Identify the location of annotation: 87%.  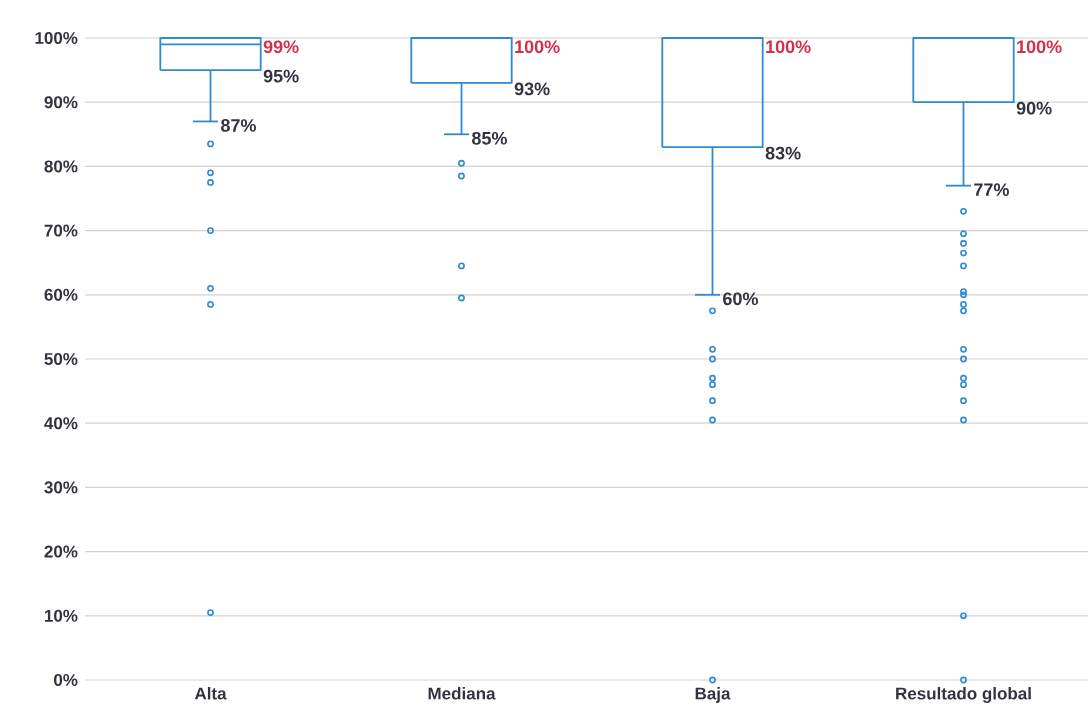
(238, 125).